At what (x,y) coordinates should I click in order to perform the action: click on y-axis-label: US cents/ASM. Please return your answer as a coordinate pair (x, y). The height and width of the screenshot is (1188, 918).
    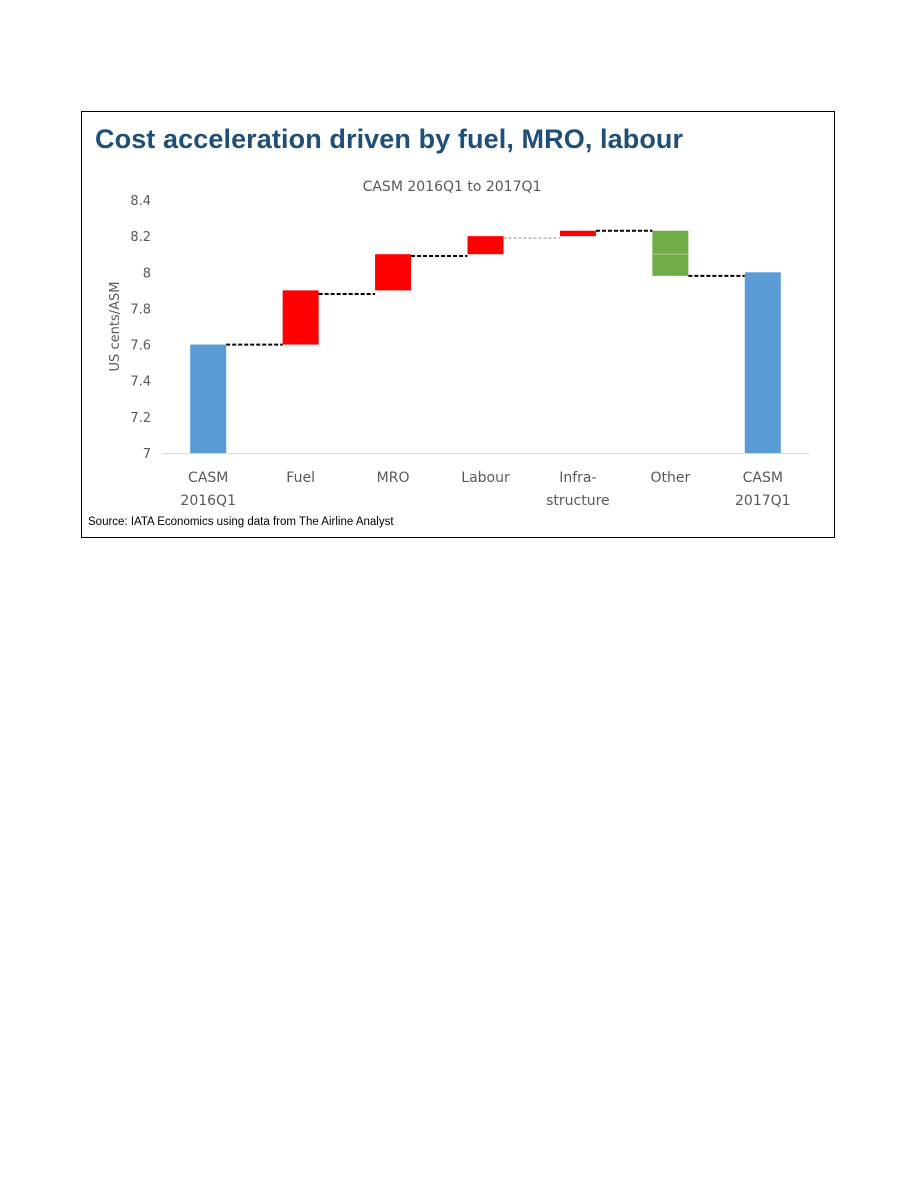
    Looking at the image, I should click on (115, 327).